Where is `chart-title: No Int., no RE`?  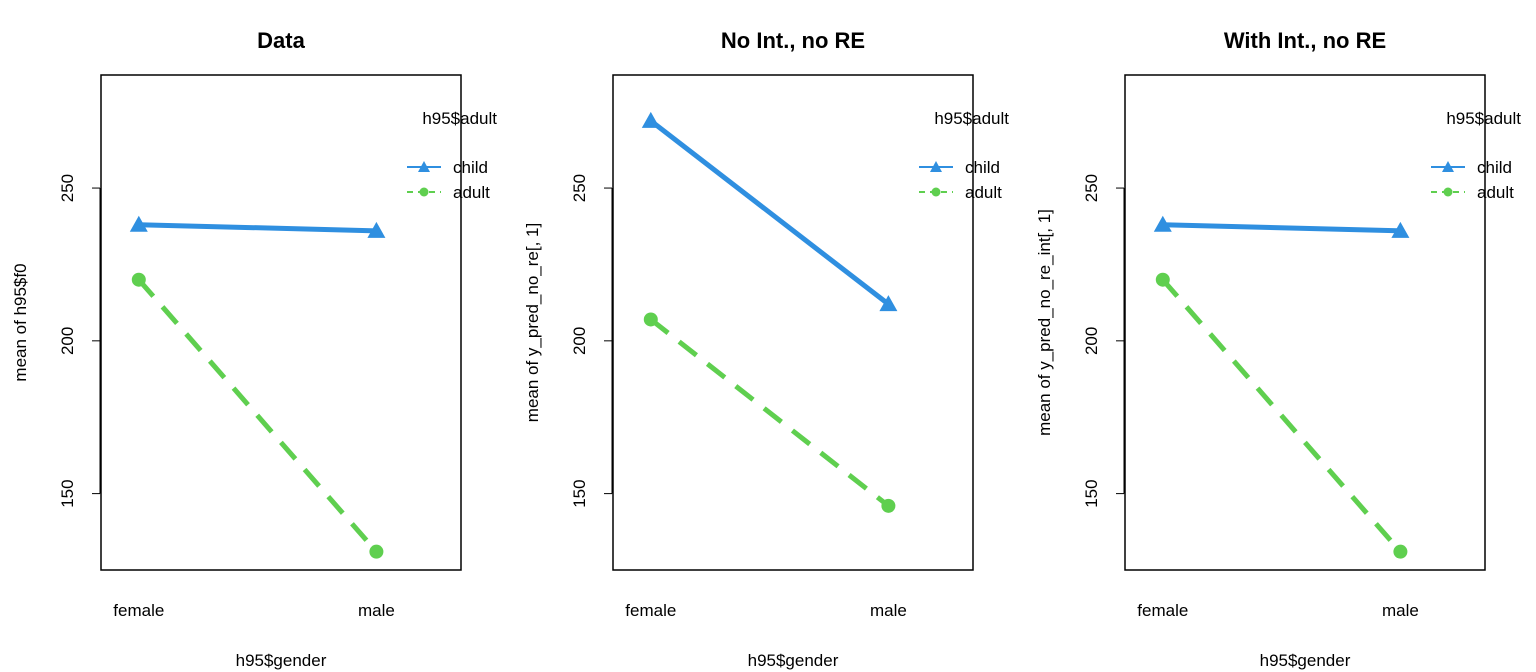
chart-title: No Int., no RE is located at coordinates (793, 40).